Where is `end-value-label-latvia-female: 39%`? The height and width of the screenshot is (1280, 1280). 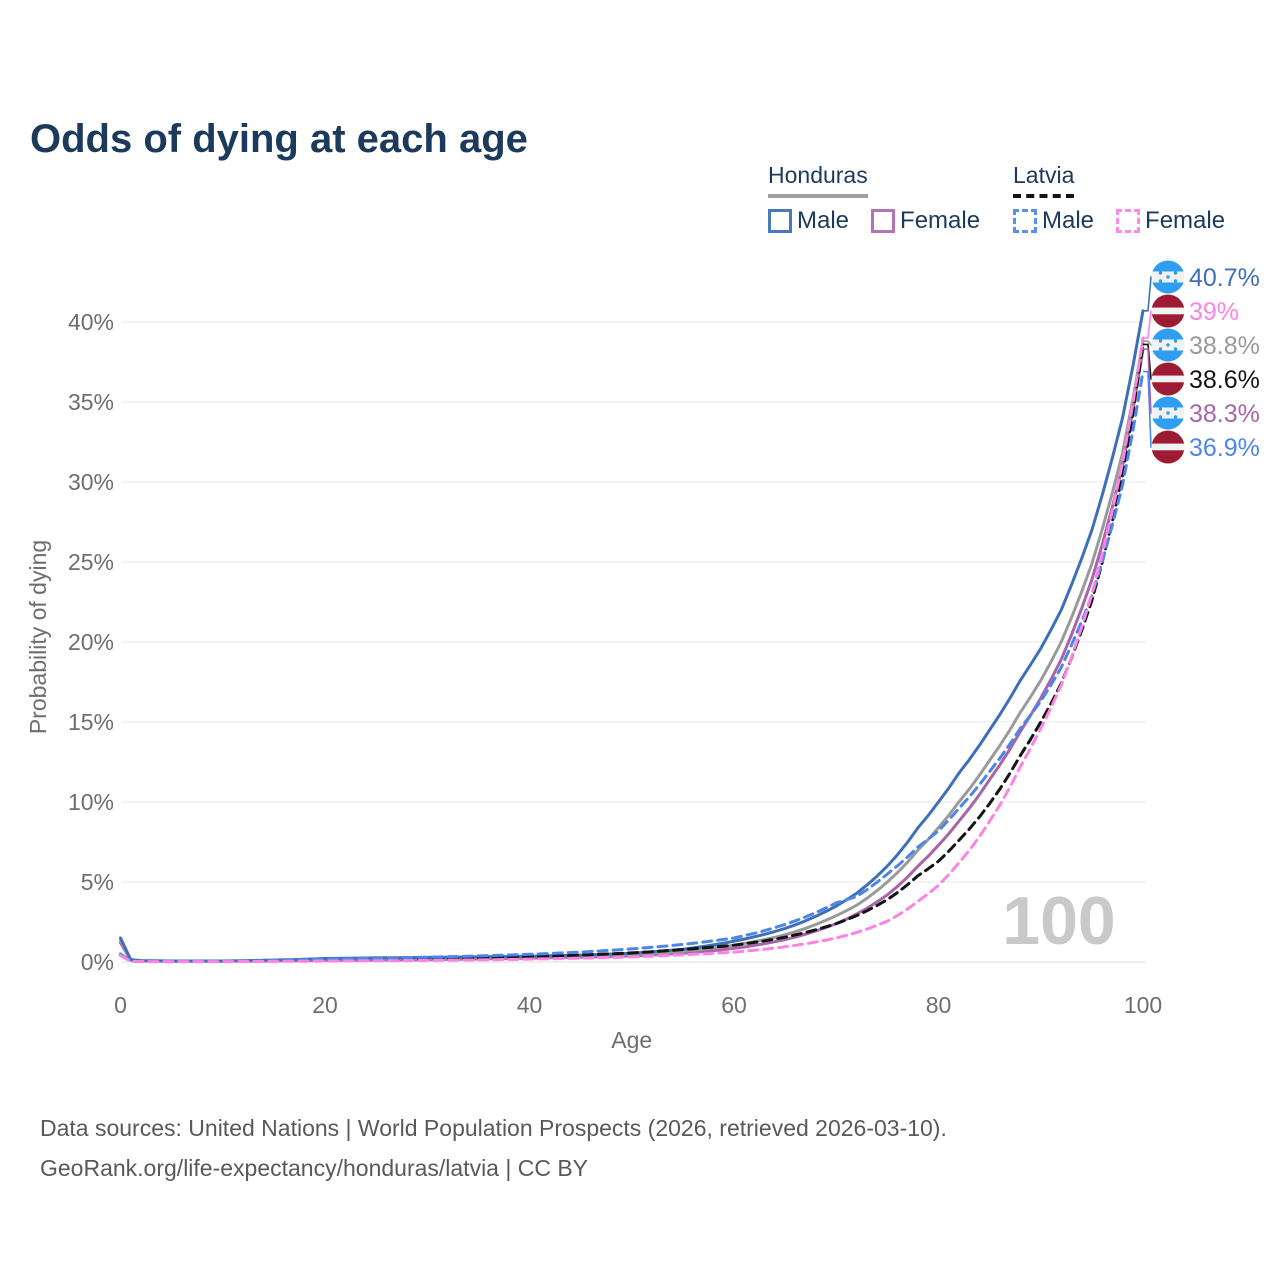 end-value-label-latvia-female: 39% is located at coordinates (1214, 312).